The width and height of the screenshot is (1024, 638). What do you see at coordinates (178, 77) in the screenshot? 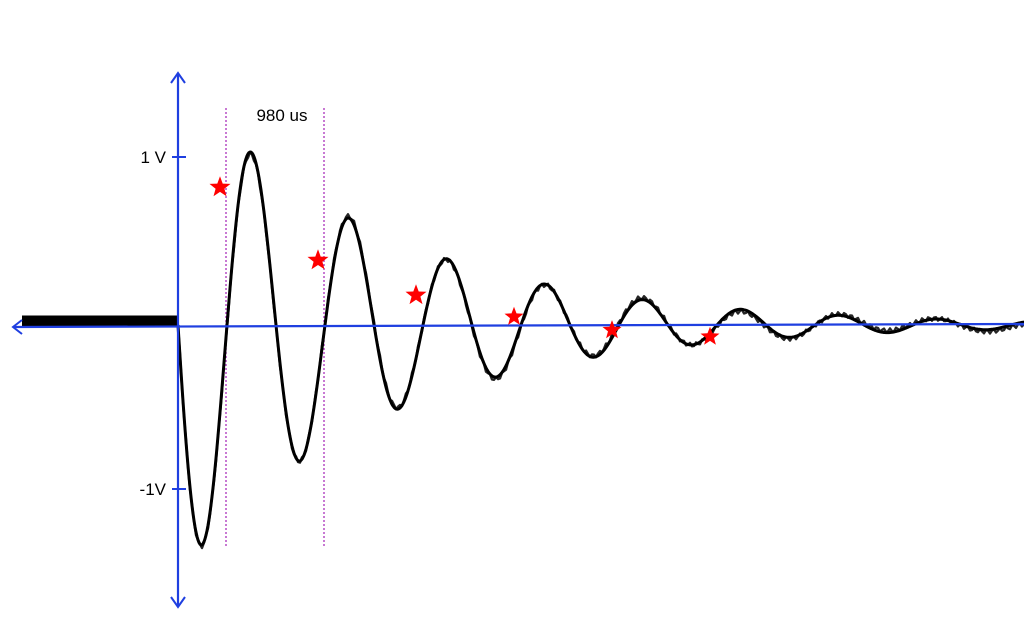
I see `y-axis-arrow-up` at bounding box center [178, 77].